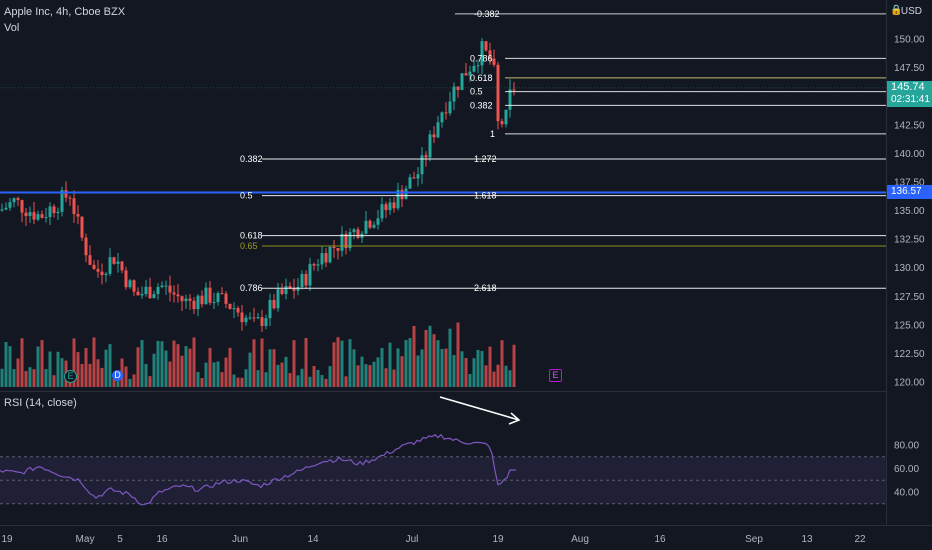 The width and height of the screenshot is (932, 550). I want to click on dividend-icon: D, so click(117, 375).